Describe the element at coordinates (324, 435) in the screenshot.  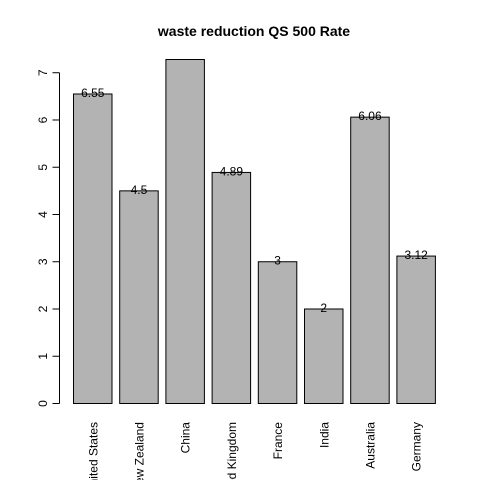
I see `category-label: India` at that location.